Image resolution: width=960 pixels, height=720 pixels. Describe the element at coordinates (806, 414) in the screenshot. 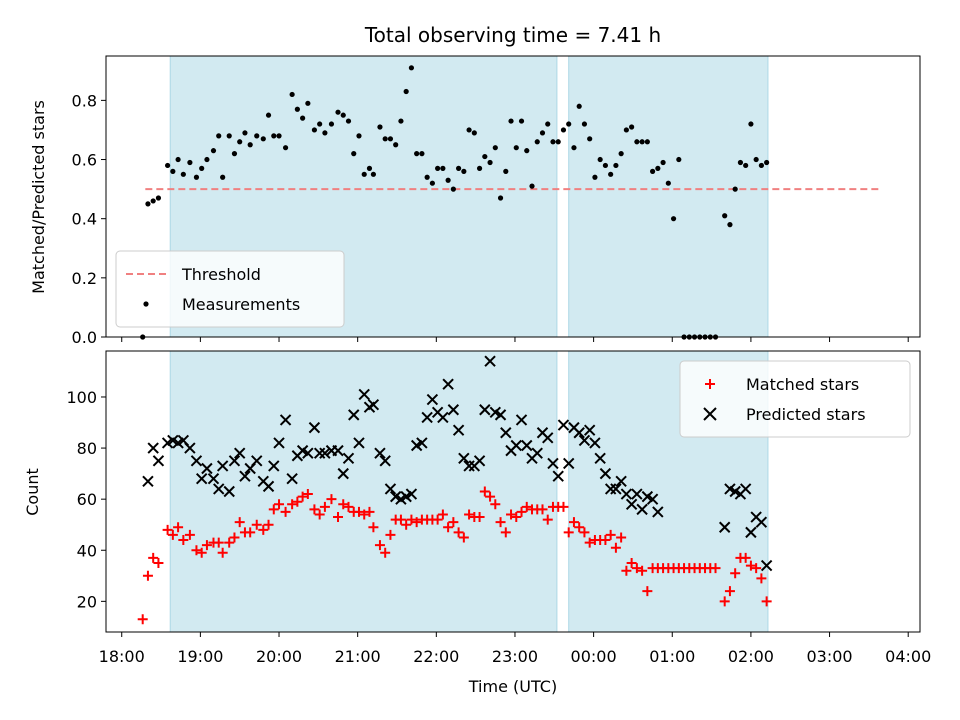

I see `bottom-legend-label-1: Predicted stars` at that location.